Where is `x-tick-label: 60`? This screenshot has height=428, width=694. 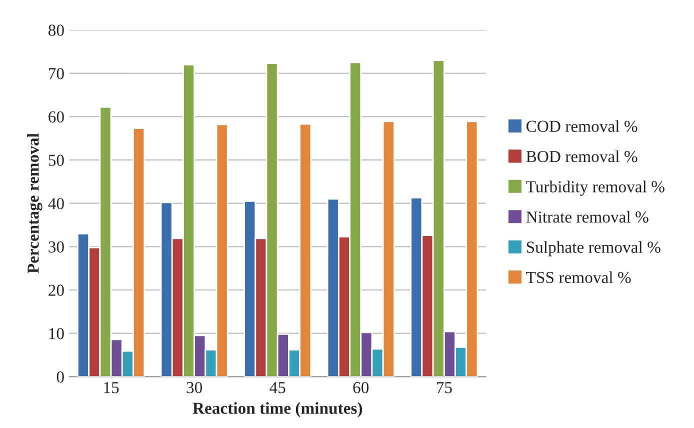
x-tick-label: 60 is located at coordinates (361, 388).